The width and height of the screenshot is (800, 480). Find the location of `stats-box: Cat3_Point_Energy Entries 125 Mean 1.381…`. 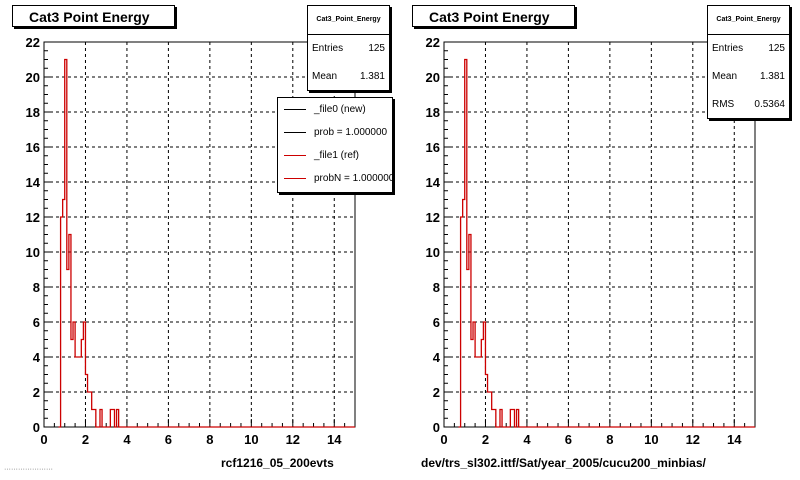

stats-box: Cat3_Point_Energy Entries 125 Mean 1.381… is located at coordinates (748, 62).